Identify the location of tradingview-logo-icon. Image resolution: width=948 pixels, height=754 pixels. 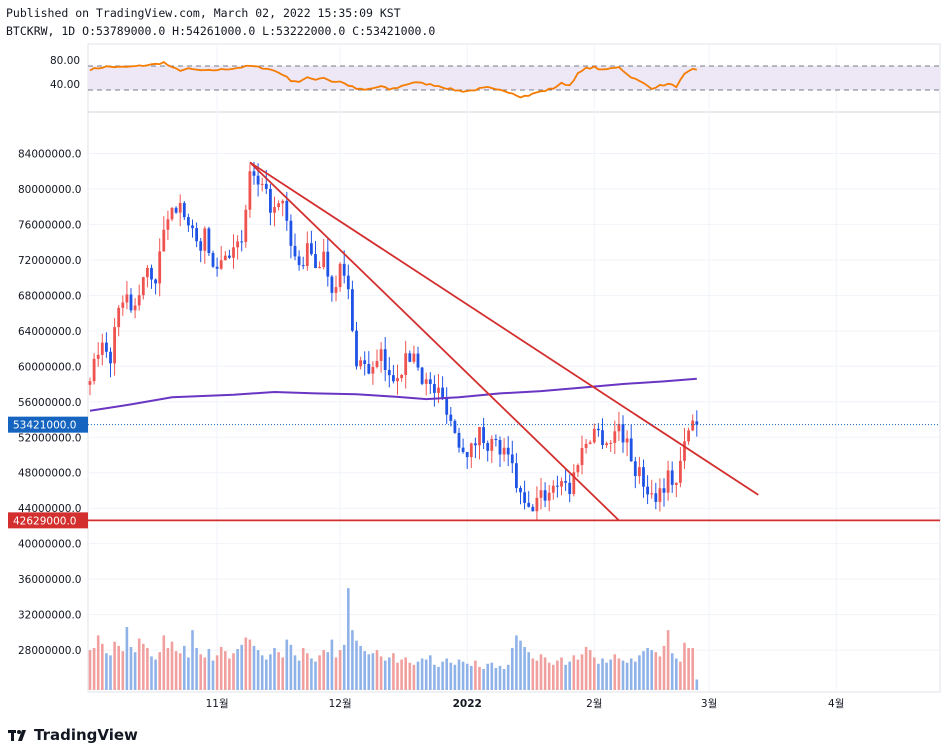
(17, 735).